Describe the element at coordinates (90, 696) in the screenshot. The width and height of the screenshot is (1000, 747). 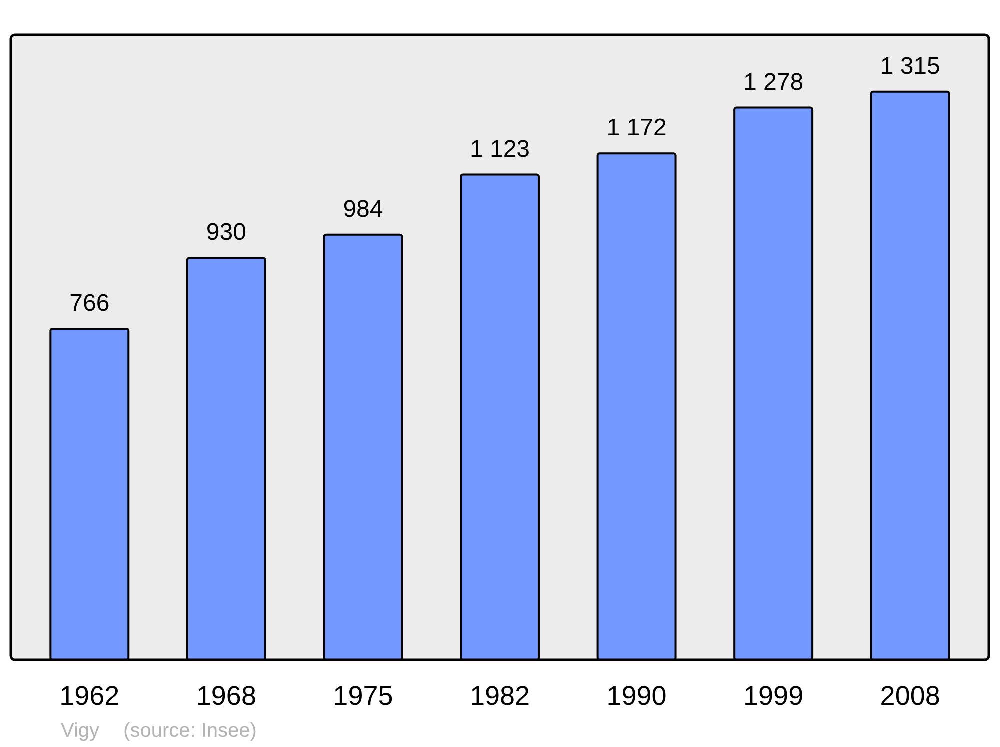
I see `x-tick-label: 1962` at that location.